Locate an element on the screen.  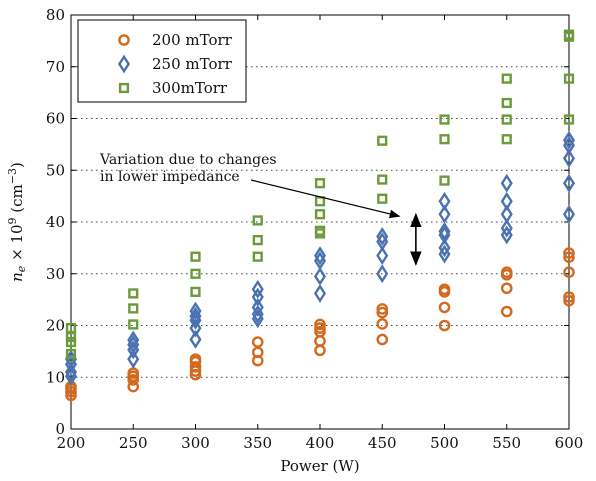
x-tick-label: 500 is located at coordinates (444, 443).